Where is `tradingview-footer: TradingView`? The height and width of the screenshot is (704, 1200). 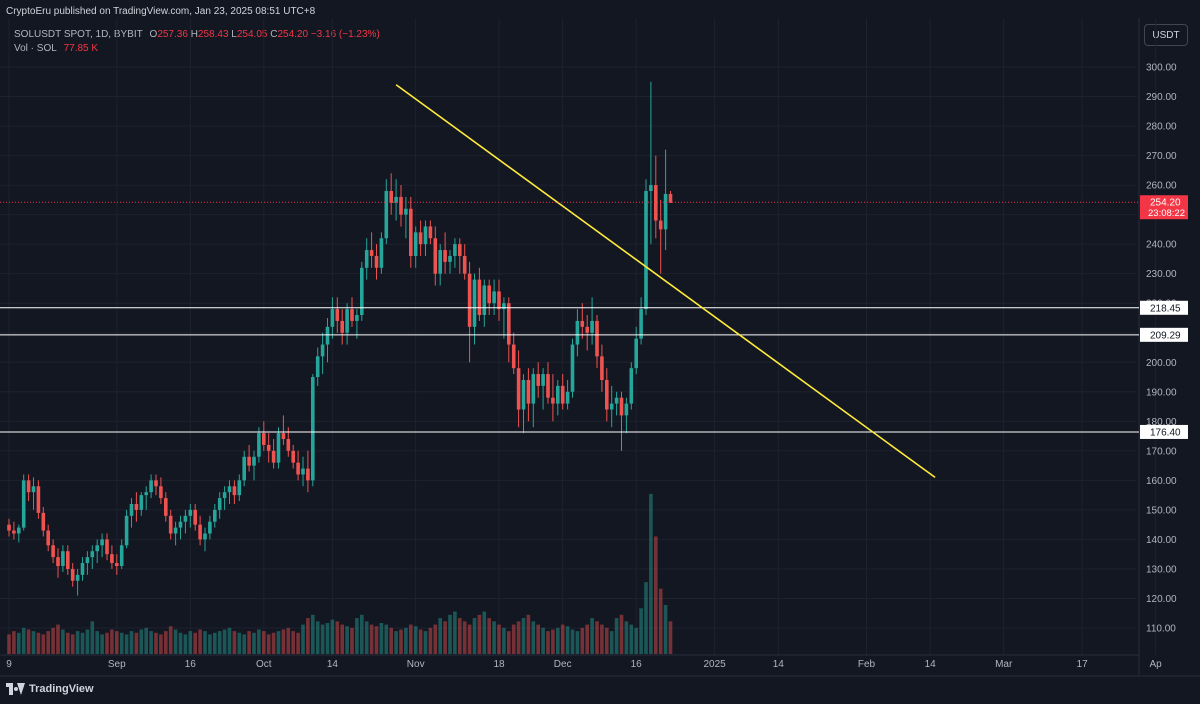
tradingview-footer: TradingView is located at coordinates (50, 689).